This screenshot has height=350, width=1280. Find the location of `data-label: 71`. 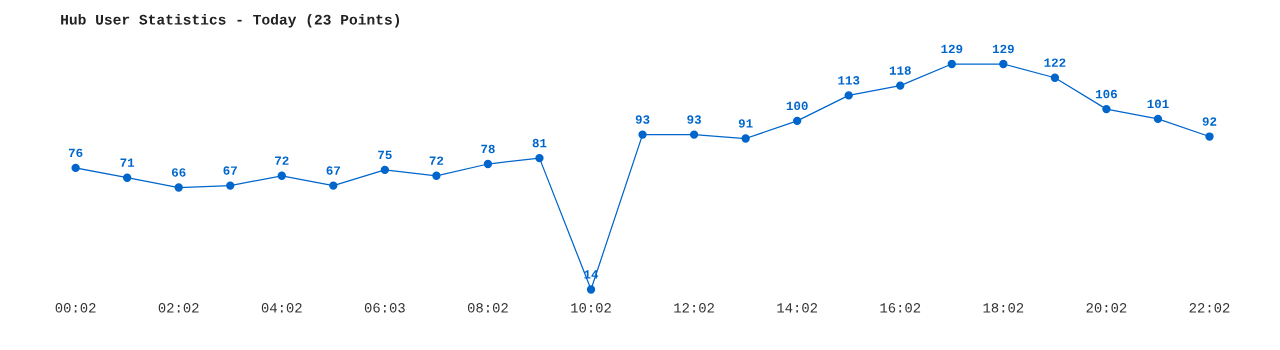

data-label: 71 is located at coordinates (127, 162).